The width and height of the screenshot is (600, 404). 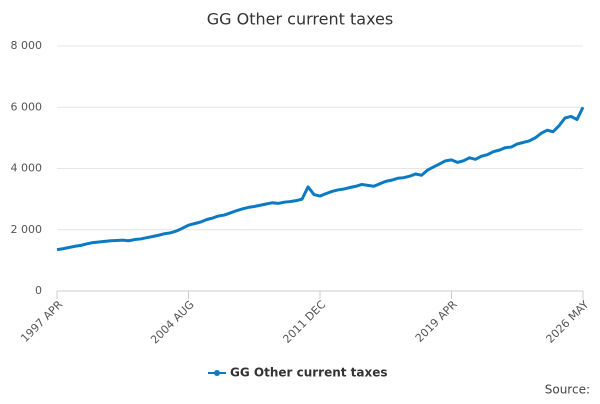 What do you see at coordinates (300, 19) in the screenshot?
I see `chart-title: GG Other current taxes` at bounding box center [300, 19].